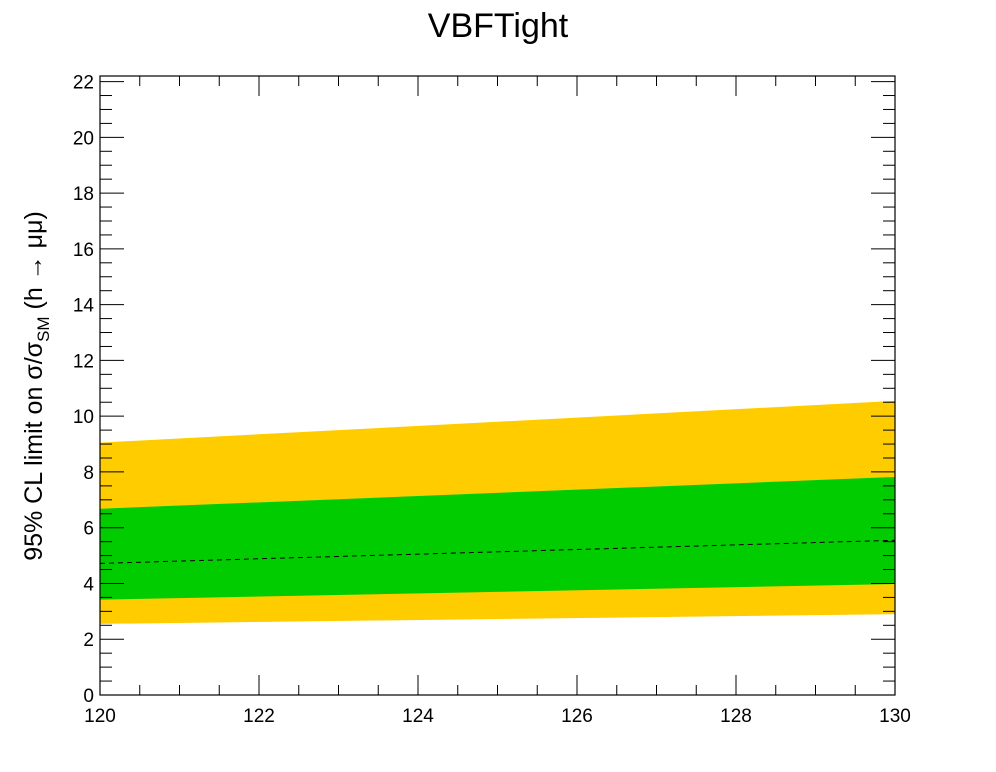 The height and width of the screenshot is (772, 996). What do you see at coordinates (83, 250) in the screenshot?
I see `y-tick-label: 16` at bounding box center [83, 250].